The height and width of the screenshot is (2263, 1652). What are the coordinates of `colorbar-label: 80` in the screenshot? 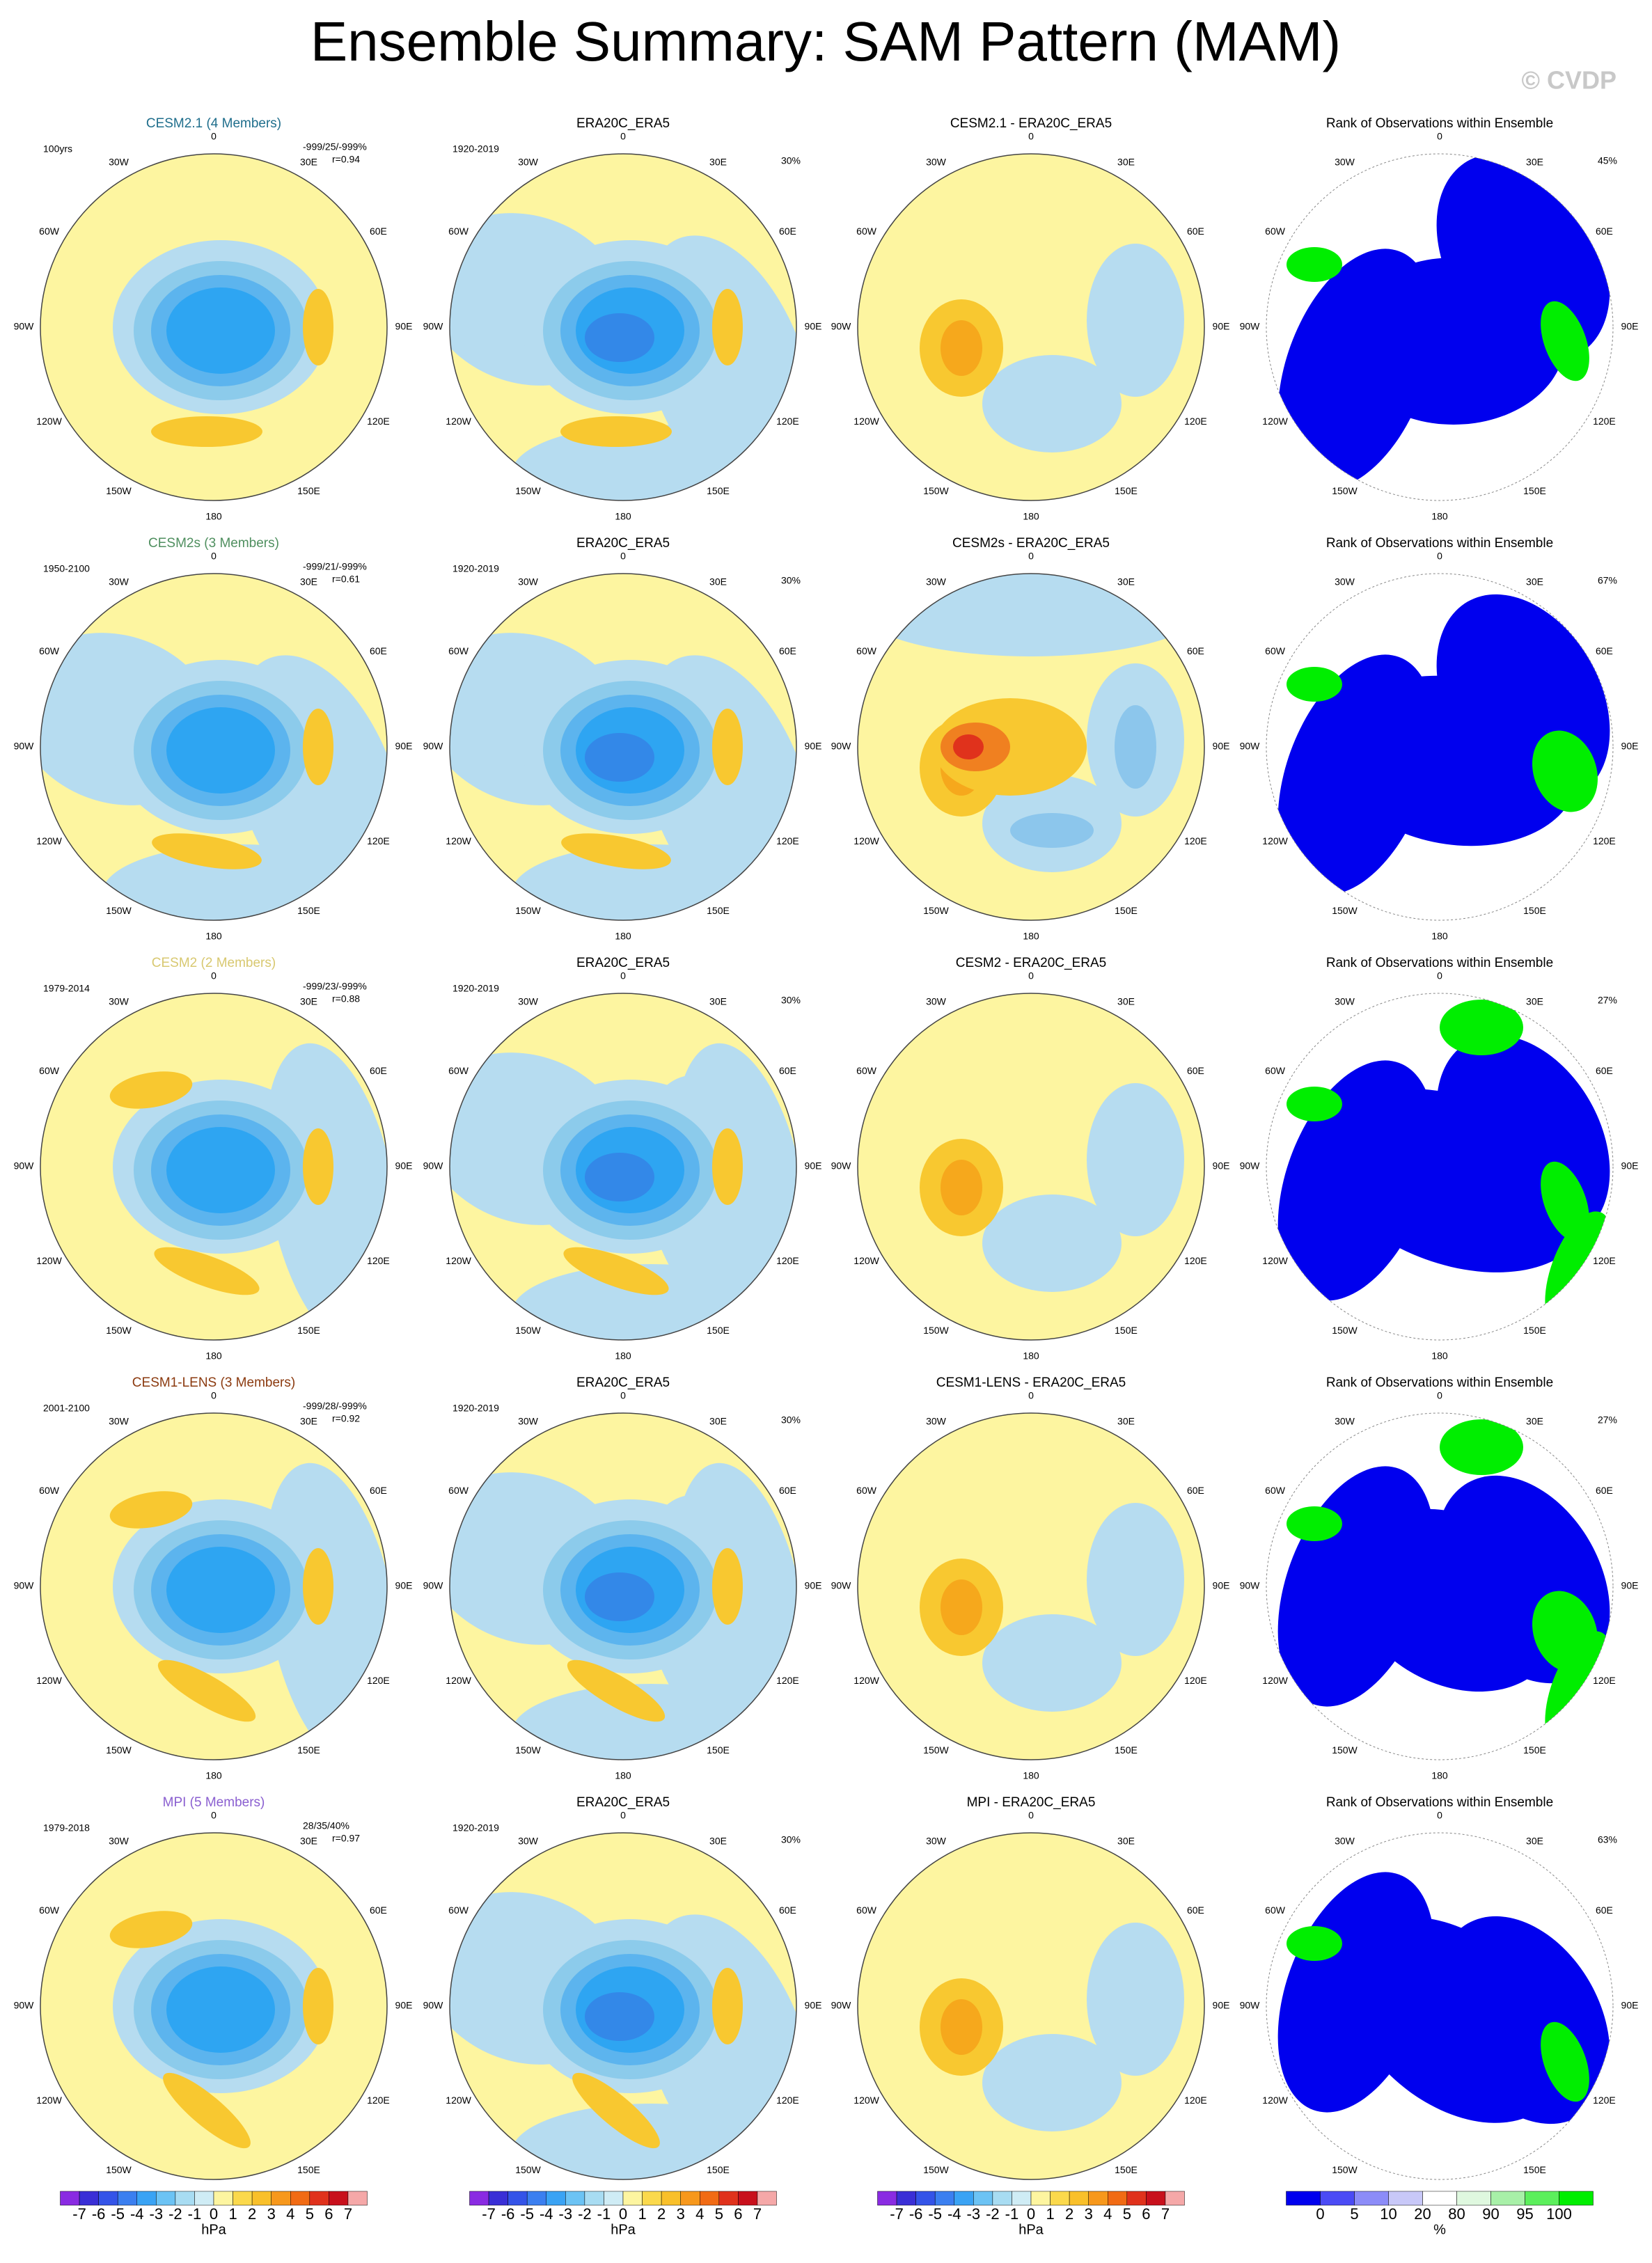 It's located at (1457, 2214).